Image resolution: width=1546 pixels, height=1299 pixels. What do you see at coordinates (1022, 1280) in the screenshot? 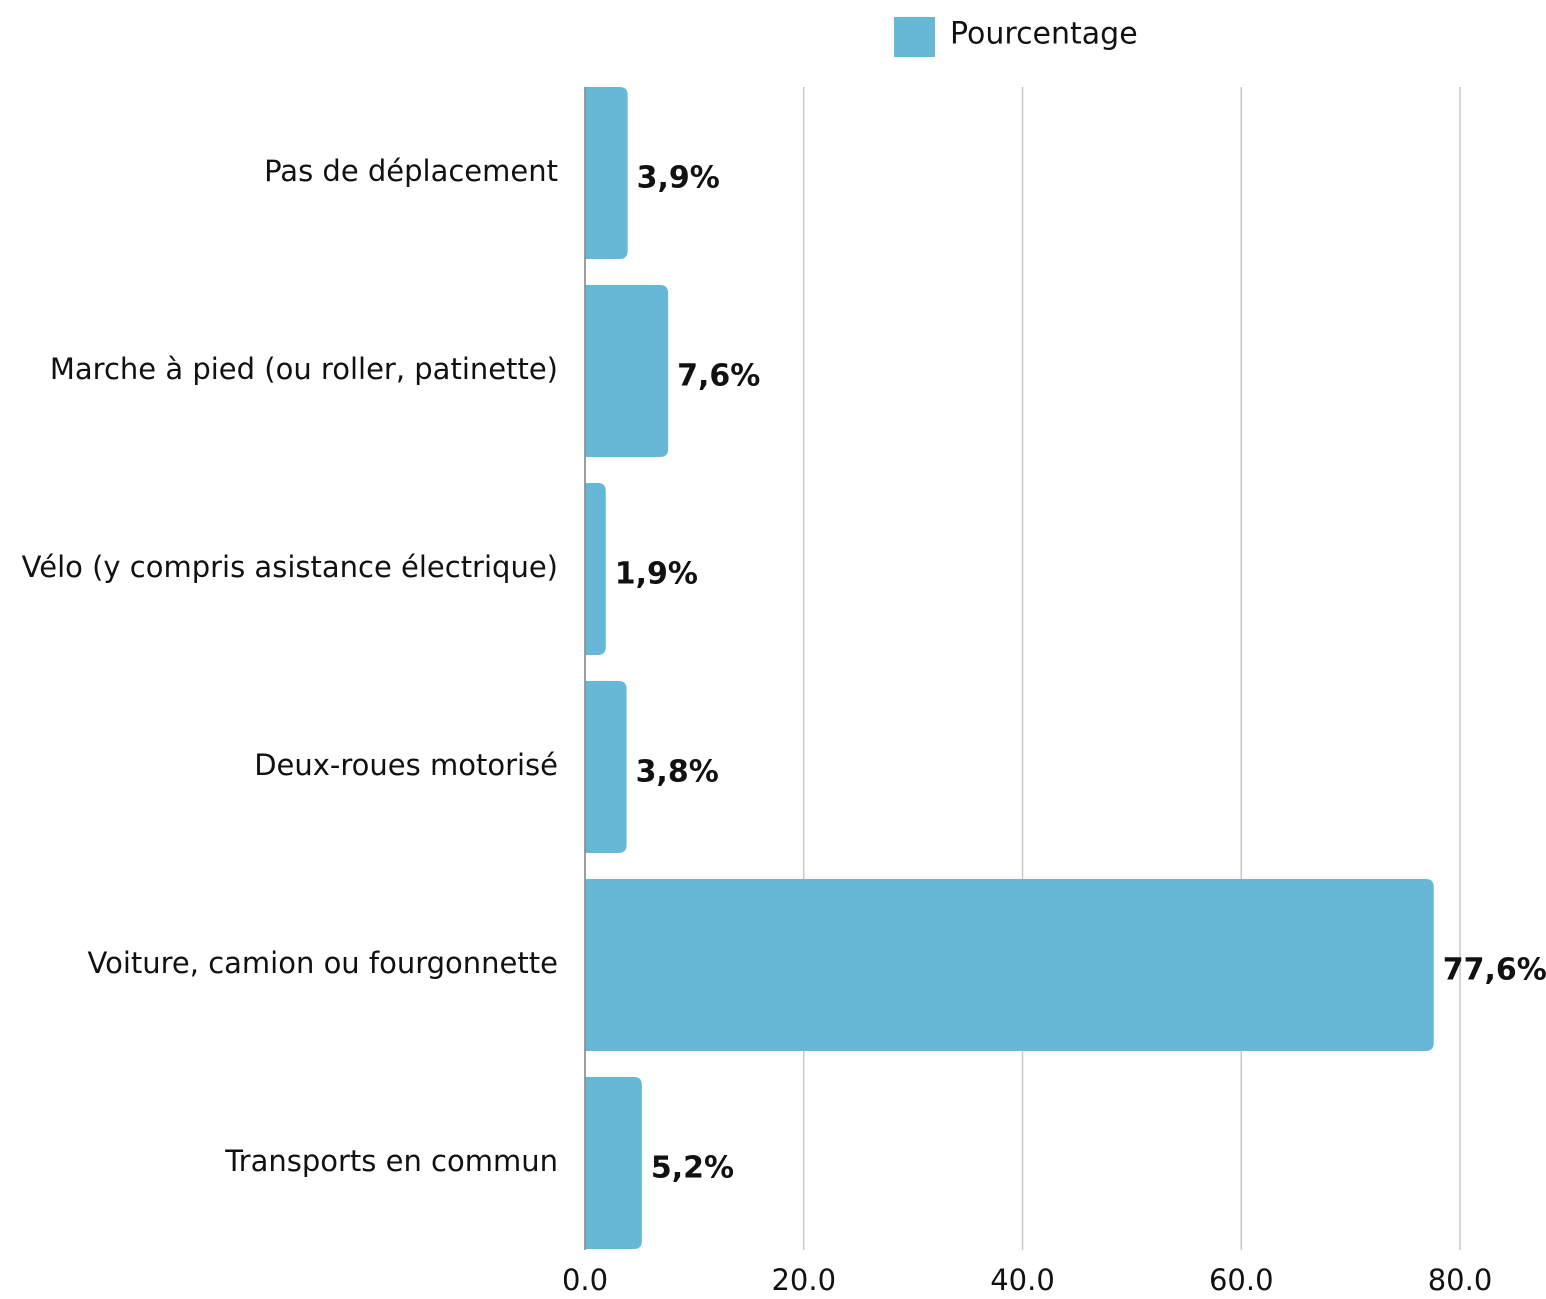
I see `x-tick-label: 40.0` at bounding box center [1022, 1280].